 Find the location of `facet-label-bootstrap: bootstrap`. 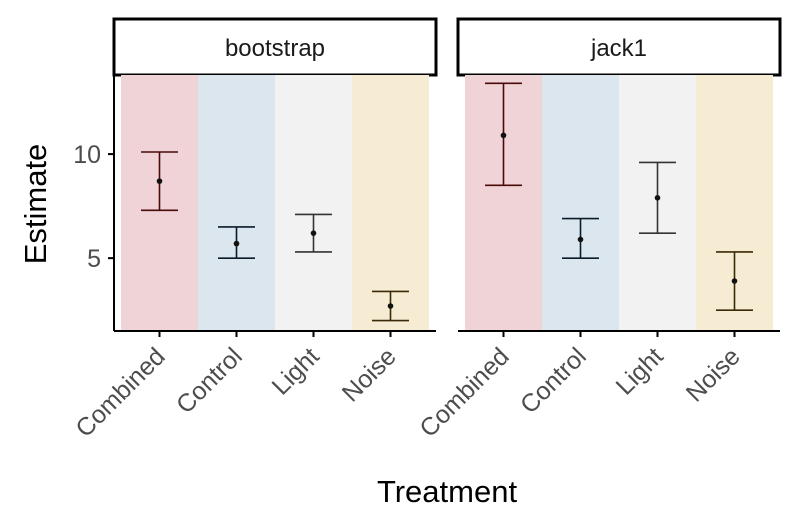

facet-label-bootstrap: bootstrap is located at coordinates (275, 48).